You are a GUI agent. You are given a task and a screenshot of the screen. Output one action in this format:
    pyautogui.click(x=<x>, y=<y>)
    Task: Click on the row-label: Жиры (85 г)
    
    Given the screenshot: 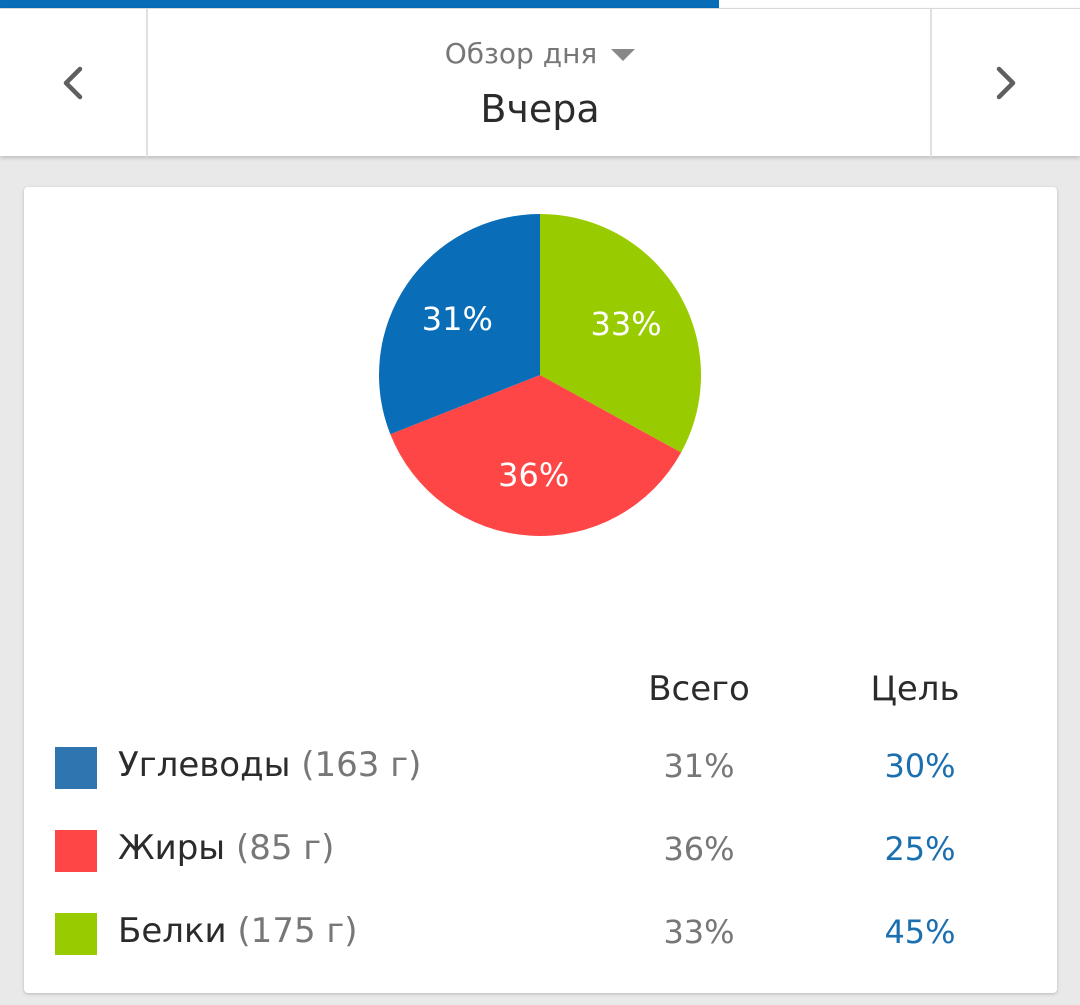 What is the action you would take?
    pyautogui.click(x=226, y=848)
    